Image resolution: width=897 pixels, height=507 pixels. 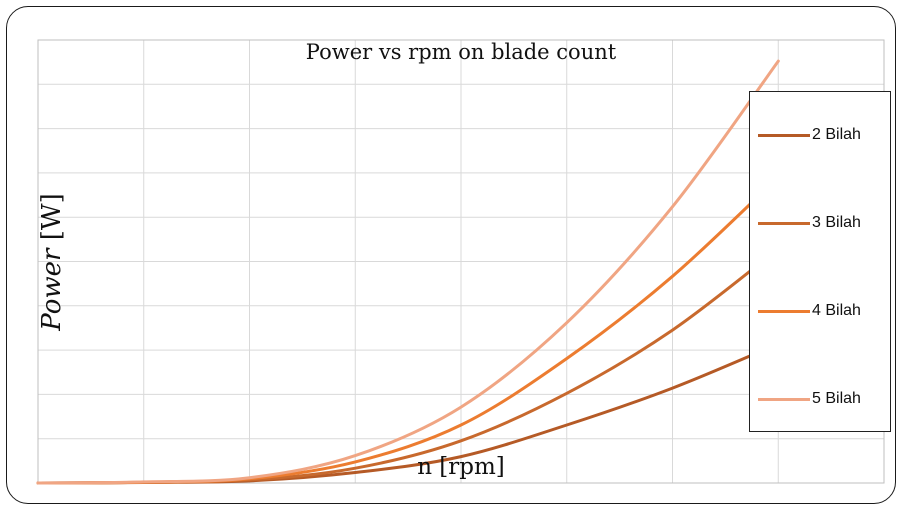 What do you see at coordinates (461, 52) in the screenshot?
I see `chart-title: Power vs rpm on blade count` at bounding box center [461, 52].